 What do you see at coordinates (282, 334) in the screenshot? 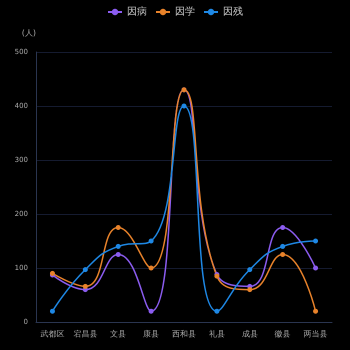
I see `x-tick-label: 徽县` at bounding box center [282, 334].